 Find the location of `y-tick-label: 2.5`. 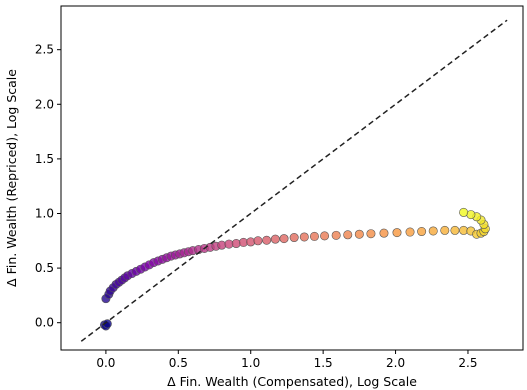

y-tick-label: 2.5 is located at coordinates (44, 50).